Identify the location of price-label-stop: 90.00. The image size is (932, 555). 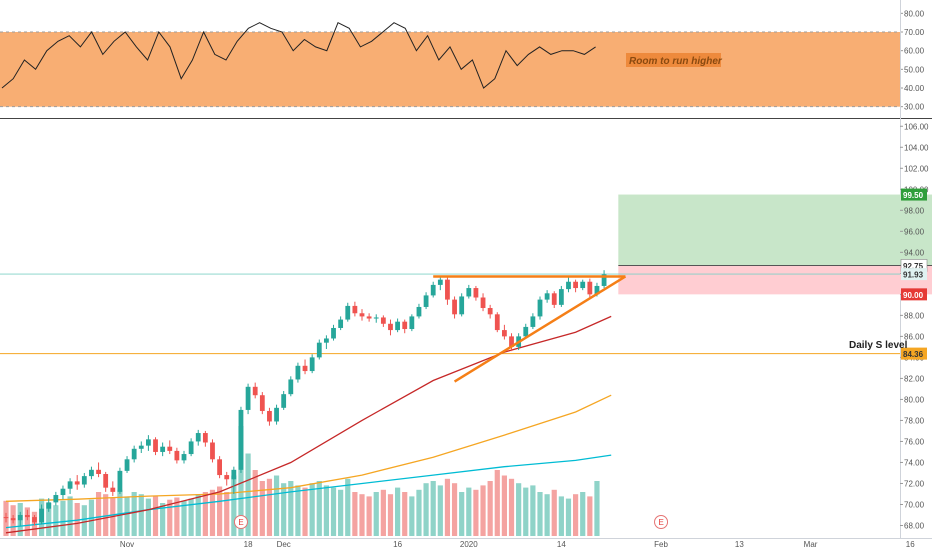
(914, 294).